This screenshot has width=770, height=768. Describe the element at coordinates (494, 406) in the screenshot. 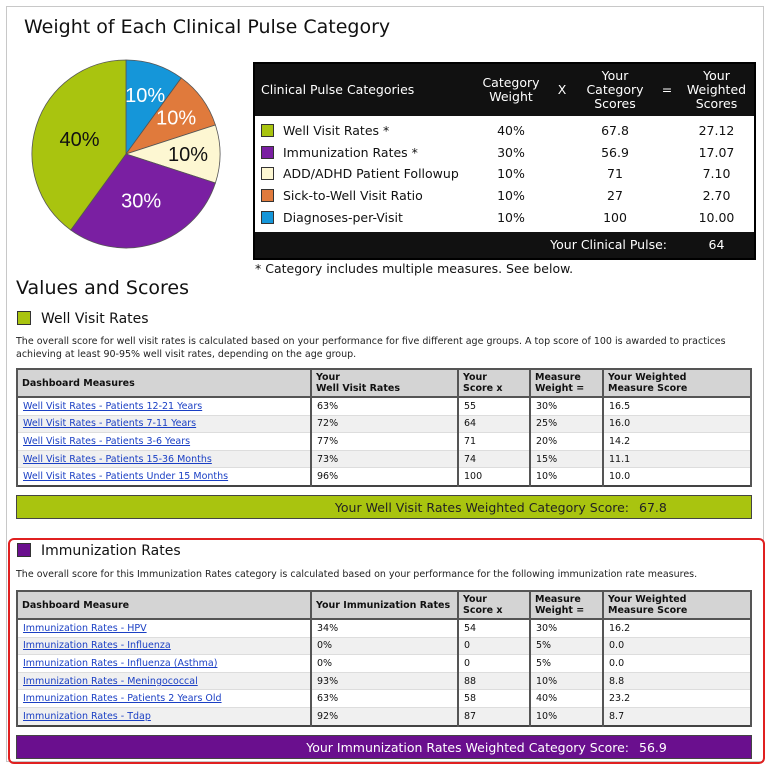

I see `score-cell: 55` at that location.